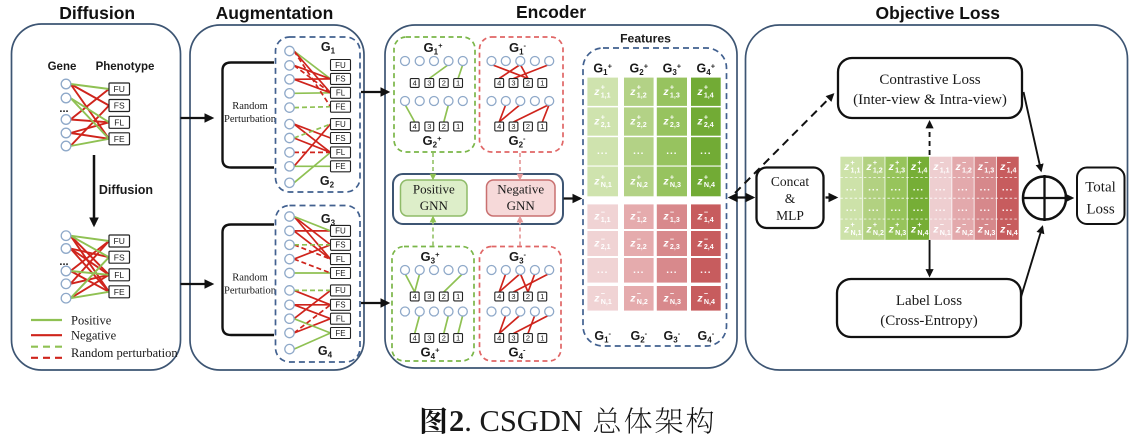 The height and width of the screenshot is (437, 1138). I want to click on svg-text: MLP, so click(790, 215).